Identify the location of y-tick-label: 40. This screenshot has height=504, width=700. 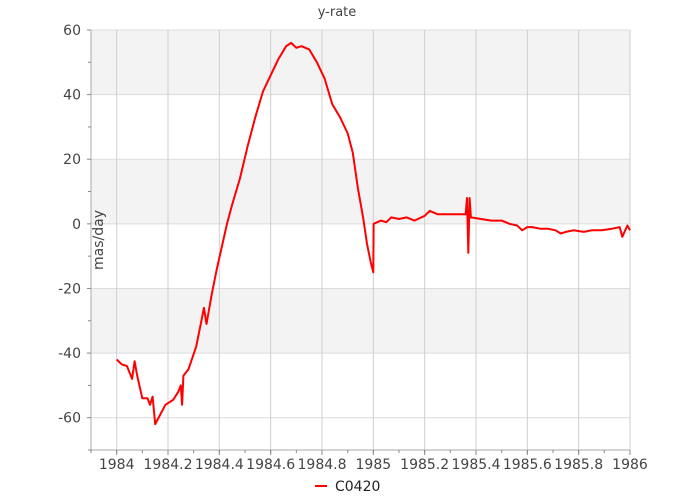
(72, 96).